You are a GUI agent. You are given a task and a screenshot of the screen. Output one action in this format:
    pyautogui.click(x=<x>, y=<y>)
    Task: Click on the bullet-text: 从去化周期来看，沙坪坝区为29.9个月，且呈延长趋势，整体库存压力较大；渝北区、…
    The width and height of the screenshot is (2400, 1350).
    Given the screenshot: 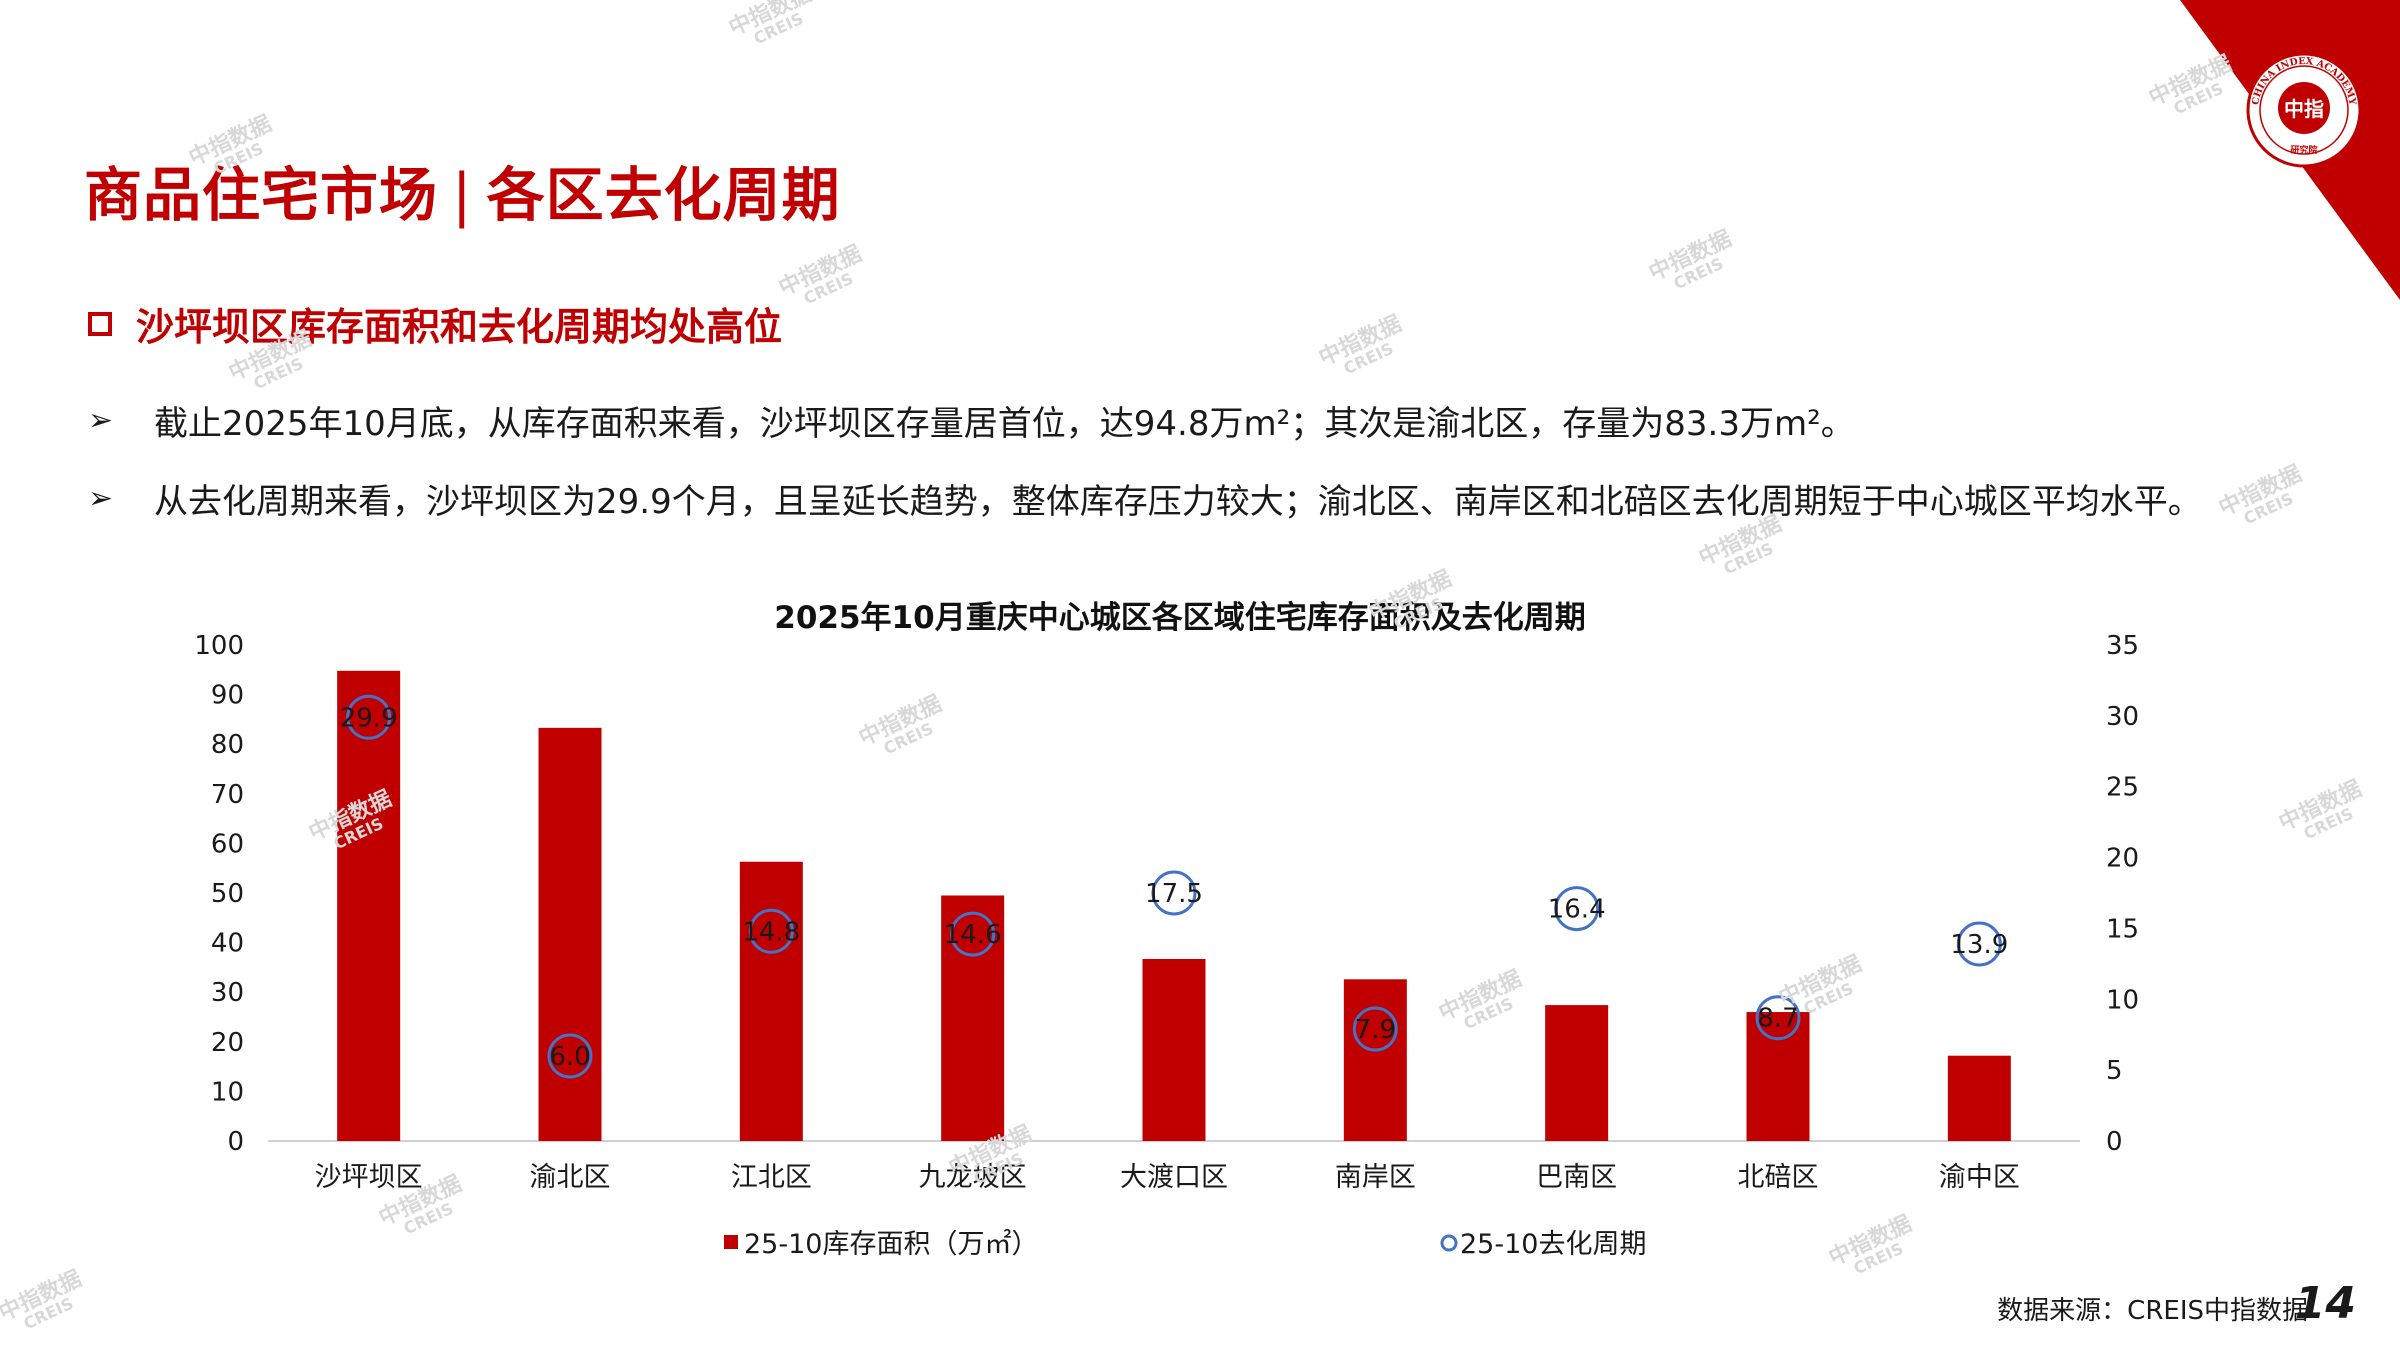 What is the action you would take?
    pyautogui.click(x=1178, y=502)
    